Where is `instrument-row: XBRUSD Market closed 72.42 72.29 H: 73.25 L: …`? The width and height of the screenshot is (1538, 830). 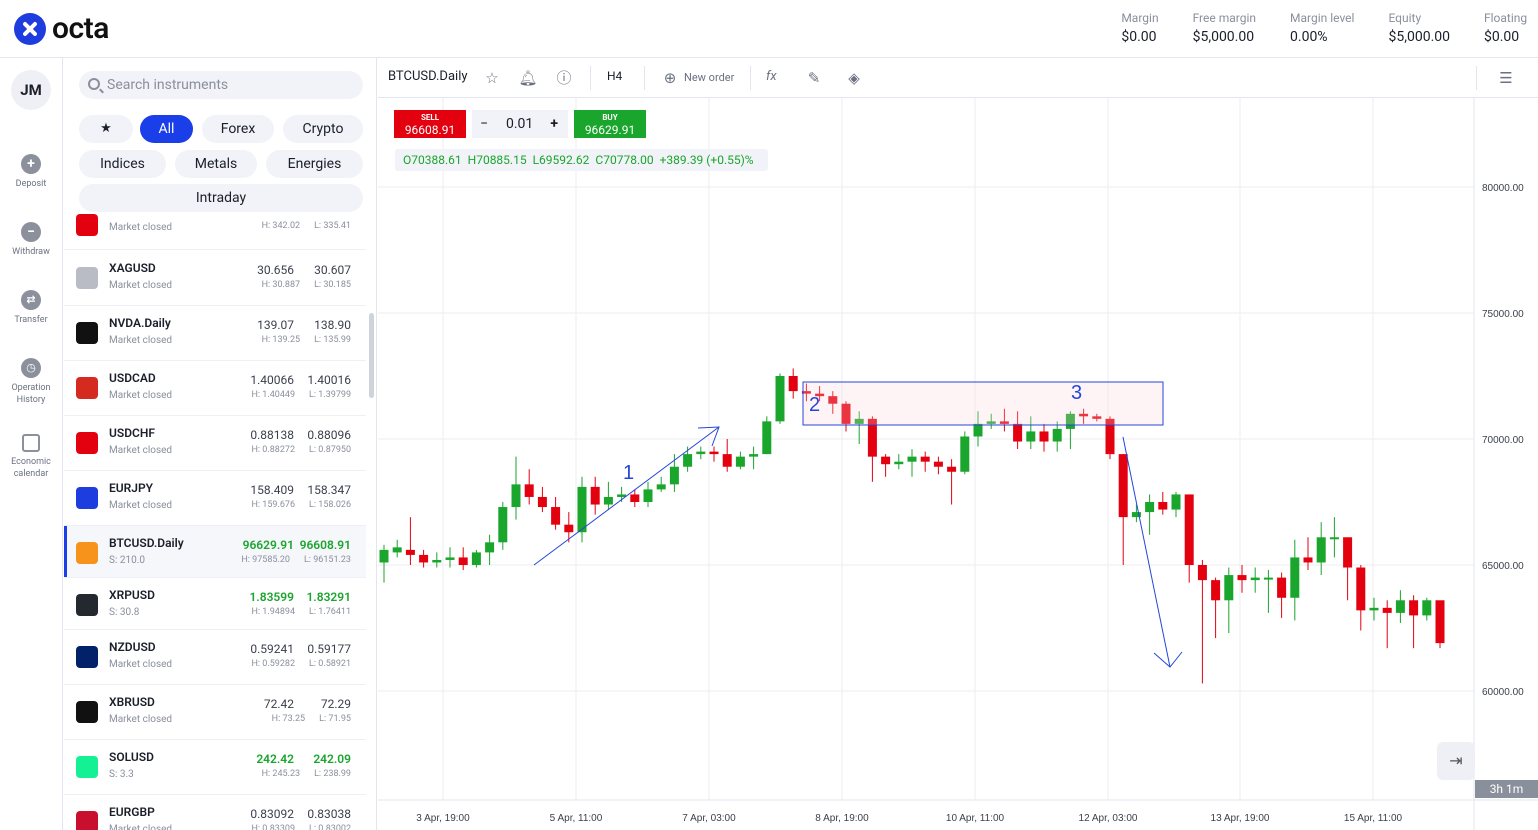
instrument-row: XBRUSD Market closed 72.42 72.29 H: 73.25 L: … is located at coordinates (215, 712).